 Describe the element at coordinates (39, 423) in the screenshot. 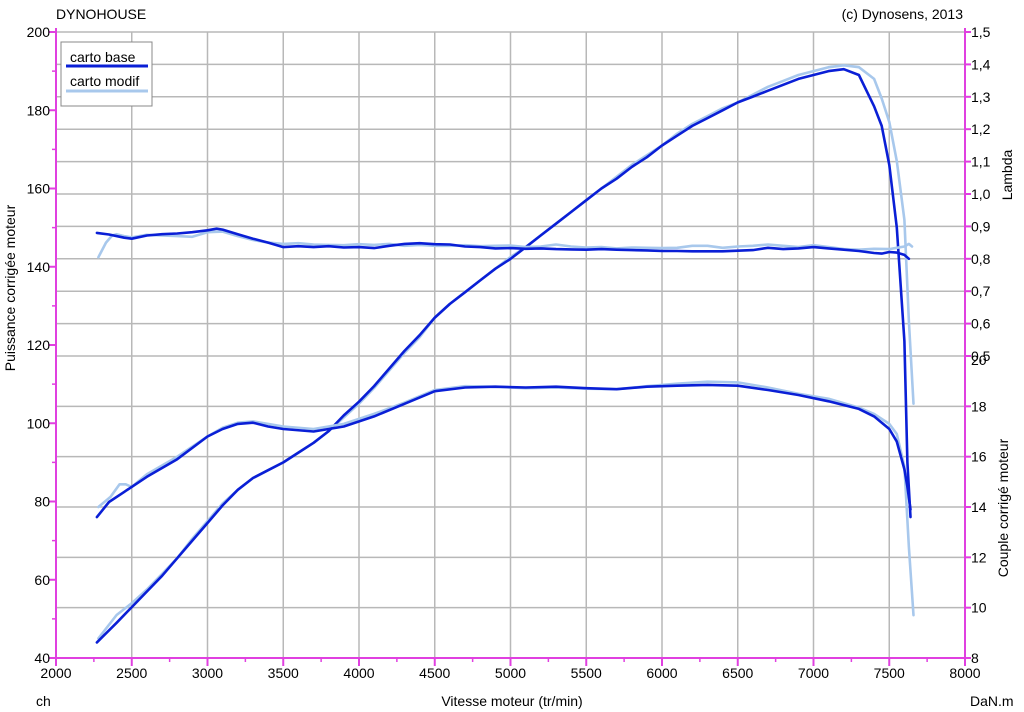

I see `y-left-tick-label: 100` at that location.